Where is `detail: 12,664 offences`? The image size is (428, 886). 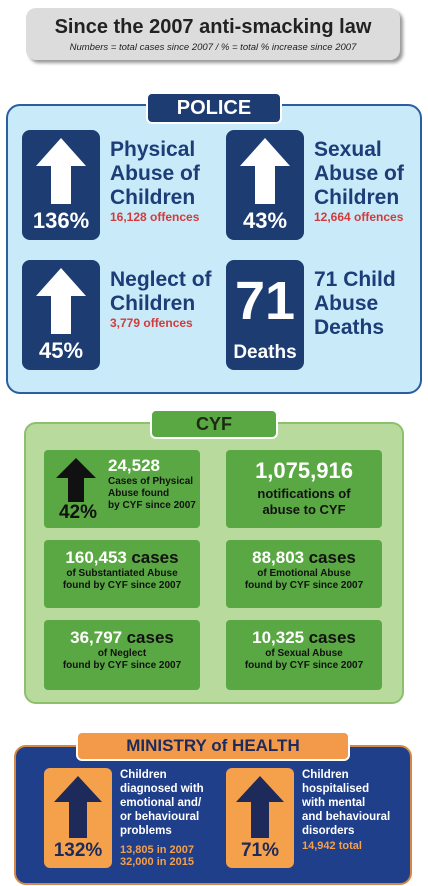 detail: 12,664 offences is located at coordinates (359, 217).